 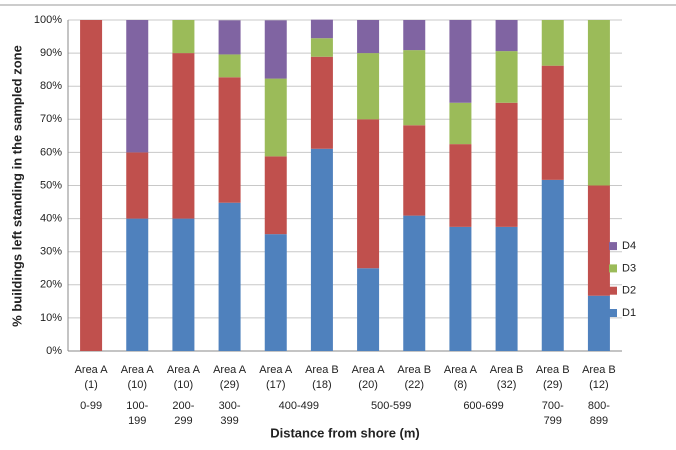 I want to click on y-tick-label: 100%, so click(x=48, y=20).